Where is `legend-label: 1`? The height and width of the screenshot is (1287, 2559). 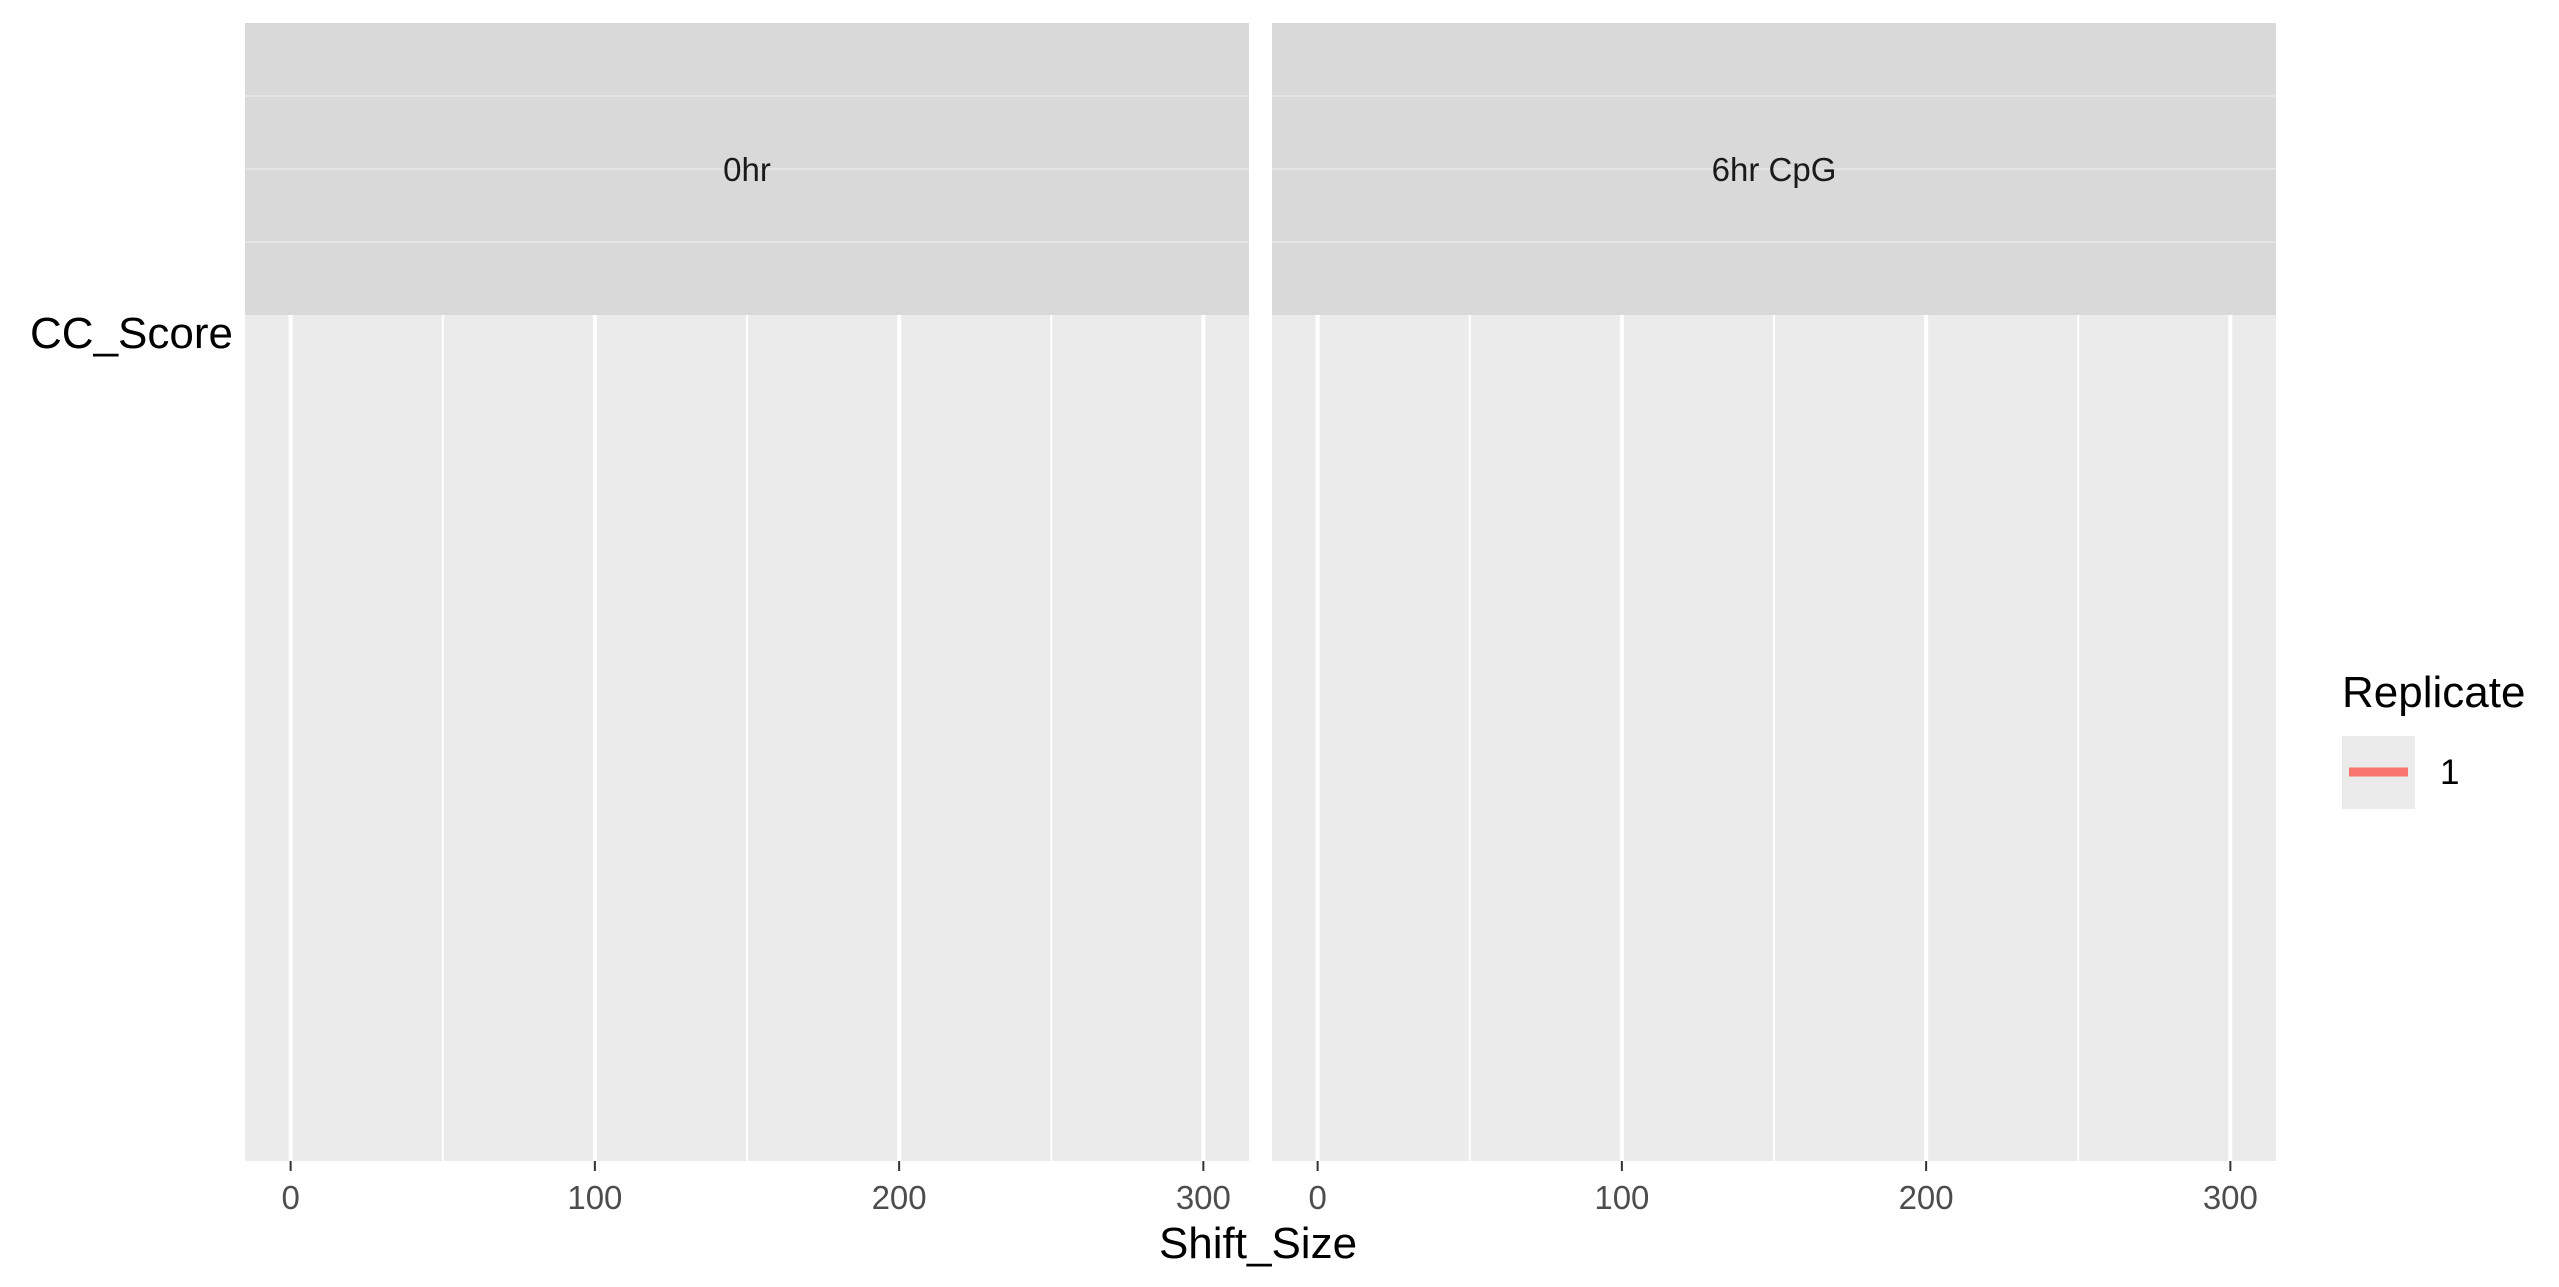 legend-label: 1 is located at coordinates (2449, 772).